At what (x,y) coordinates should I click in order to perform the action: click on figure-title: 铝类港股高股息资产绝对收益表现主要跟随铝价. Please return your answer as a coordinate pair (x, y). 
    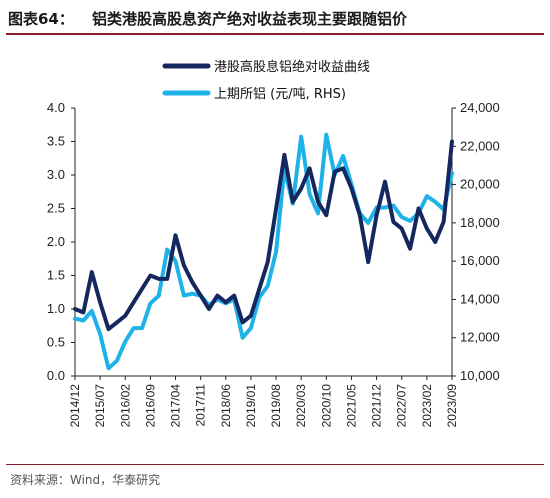
    Looking at the image, I should click on (250, 19).